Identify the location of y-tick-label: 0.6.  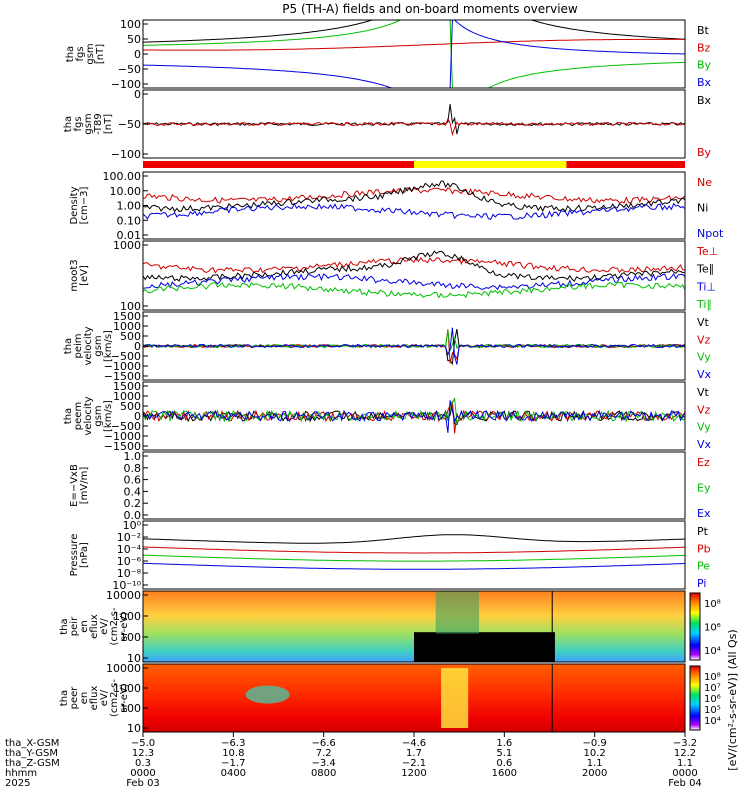
(133, 480).